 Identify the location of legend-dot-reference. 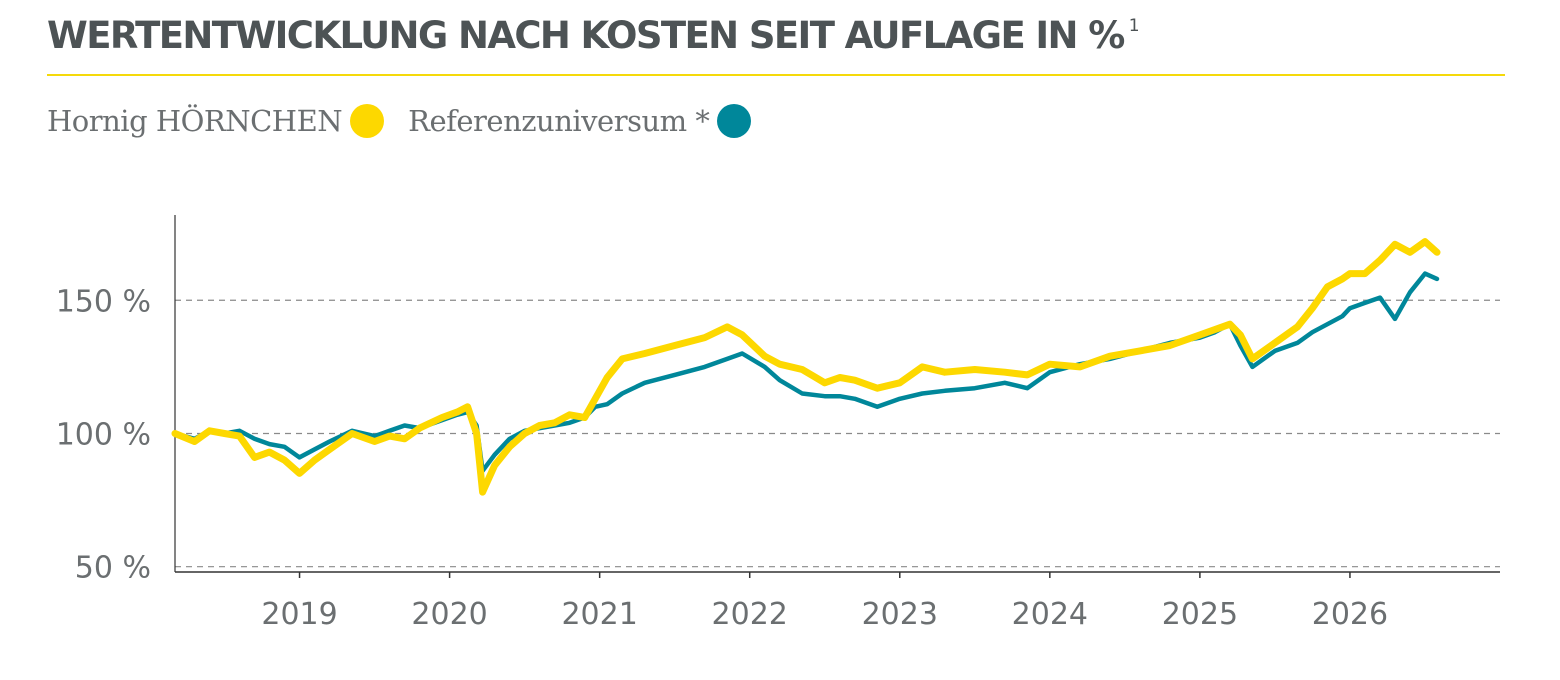
(734, 121).